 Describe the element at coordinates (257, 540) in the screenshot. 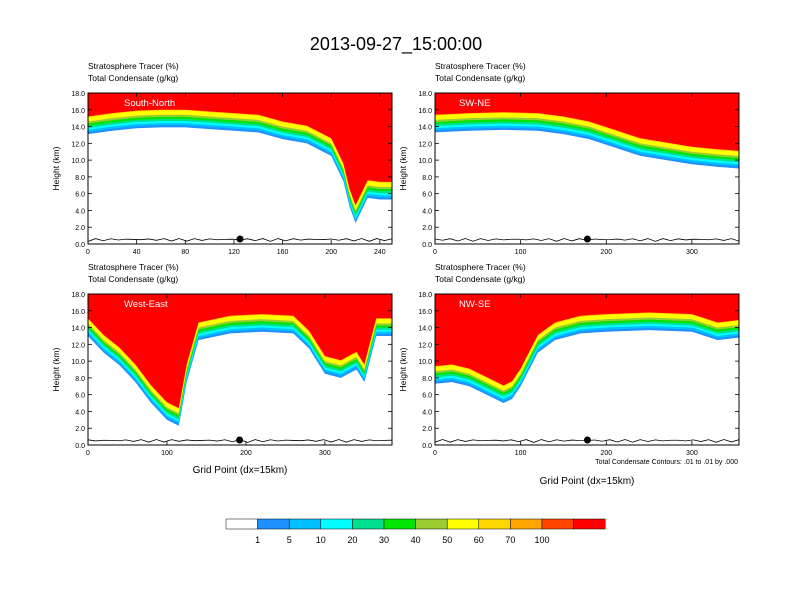

I see `colorbar-label: 1` at that location.